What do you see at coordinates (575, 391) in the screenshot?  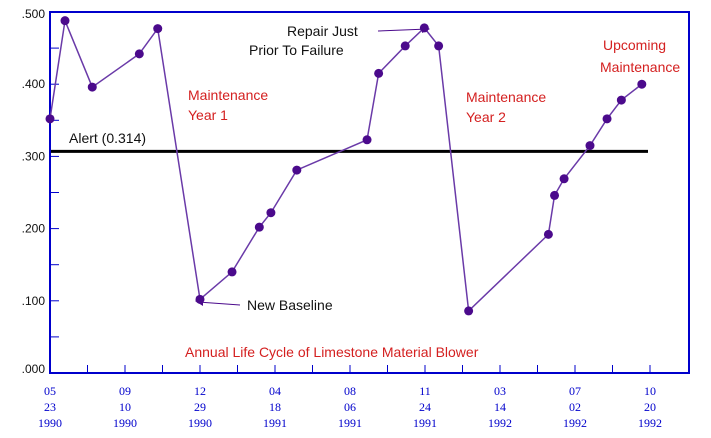 I see `x-tick-label: 07` at bounding box center [575, 391].